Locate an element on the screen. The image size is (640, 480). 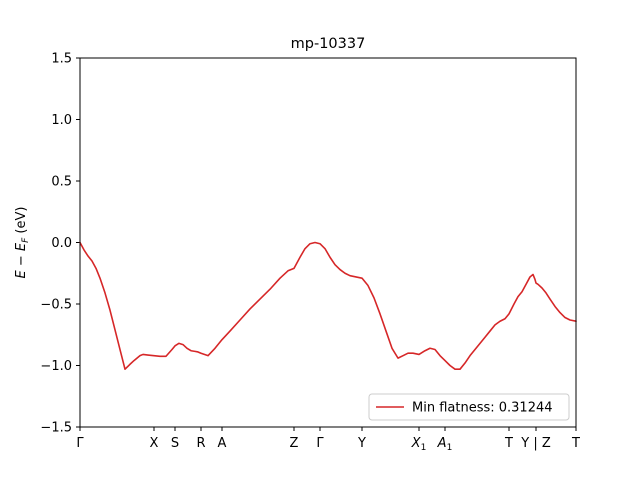
x-tick-label: R is located at coordinates (200, 443).